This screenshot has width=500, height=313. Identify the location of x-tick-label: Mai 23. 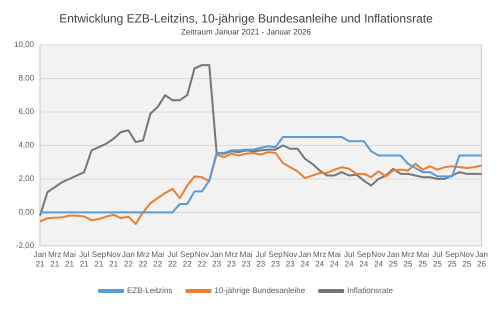
(246, 259).